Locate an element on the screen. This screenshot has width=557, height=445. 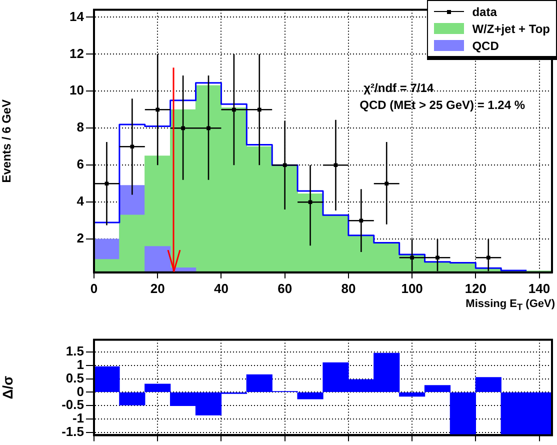
y-axis-title: Events / 6 GeV is located at coordinates (7, 141).